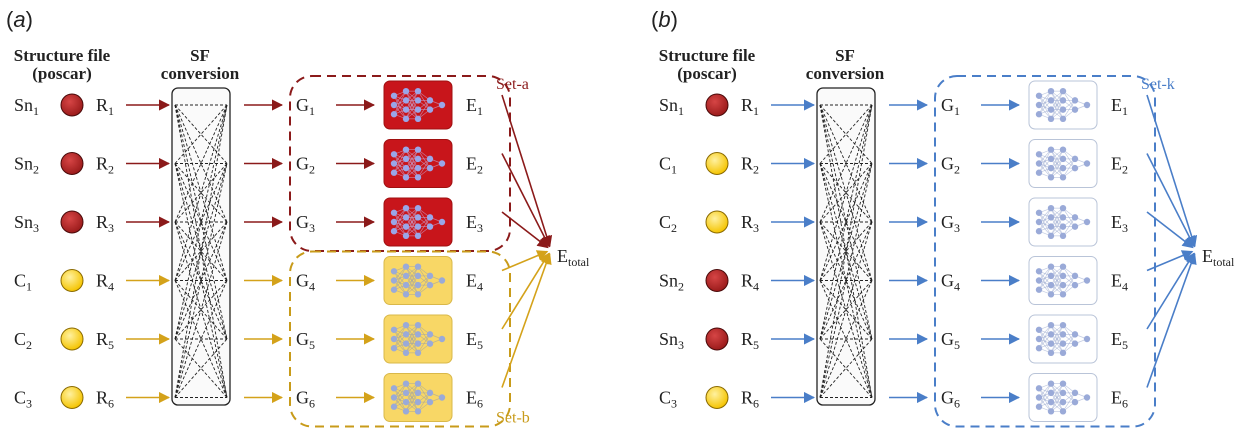 The height and width of the screenshot is (438, 1253). What do you see at coordinates (305, 399) in the screenshot?
I see `descriptor-label: G6` at bounding box center [305, 399].